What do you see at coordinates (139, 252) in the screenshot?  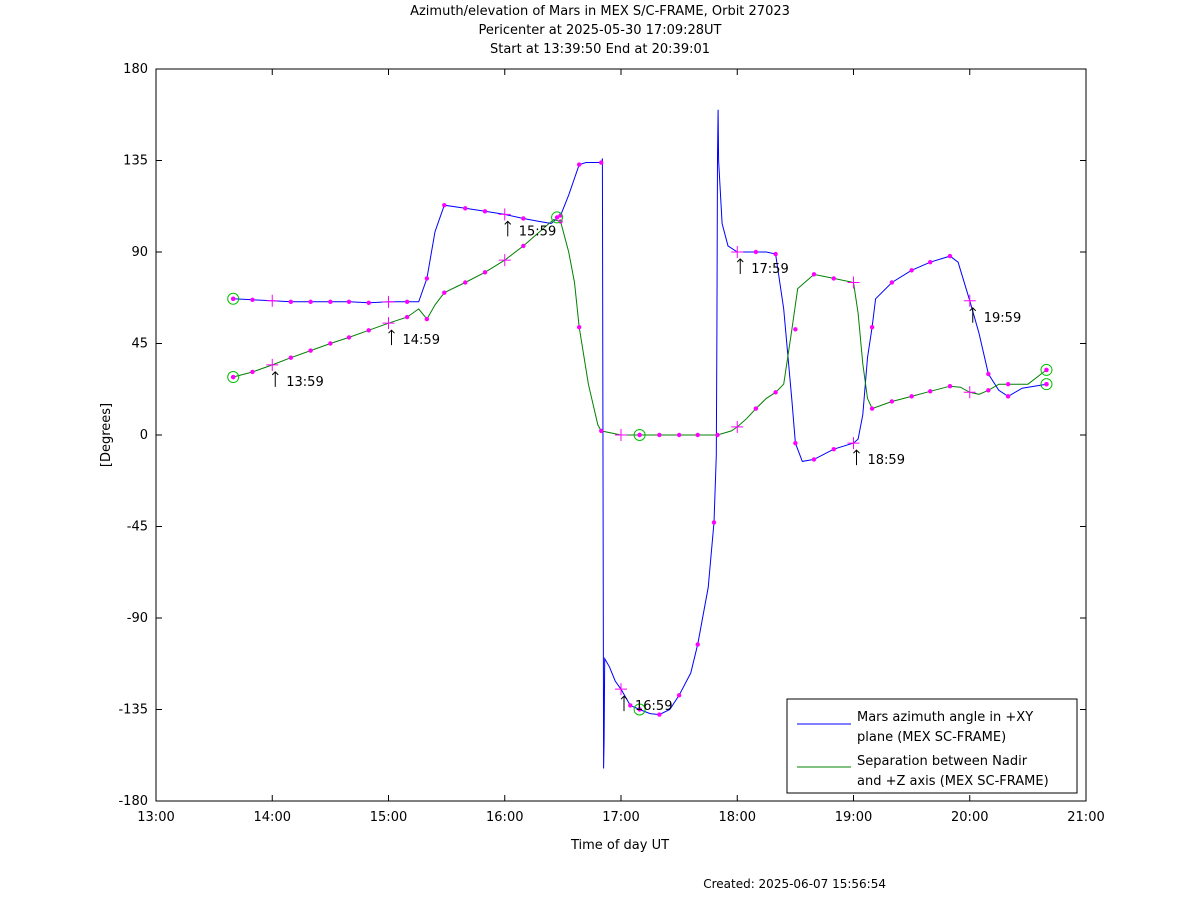 I see `y-tick-label: 90` at bounding box center [139, 252].